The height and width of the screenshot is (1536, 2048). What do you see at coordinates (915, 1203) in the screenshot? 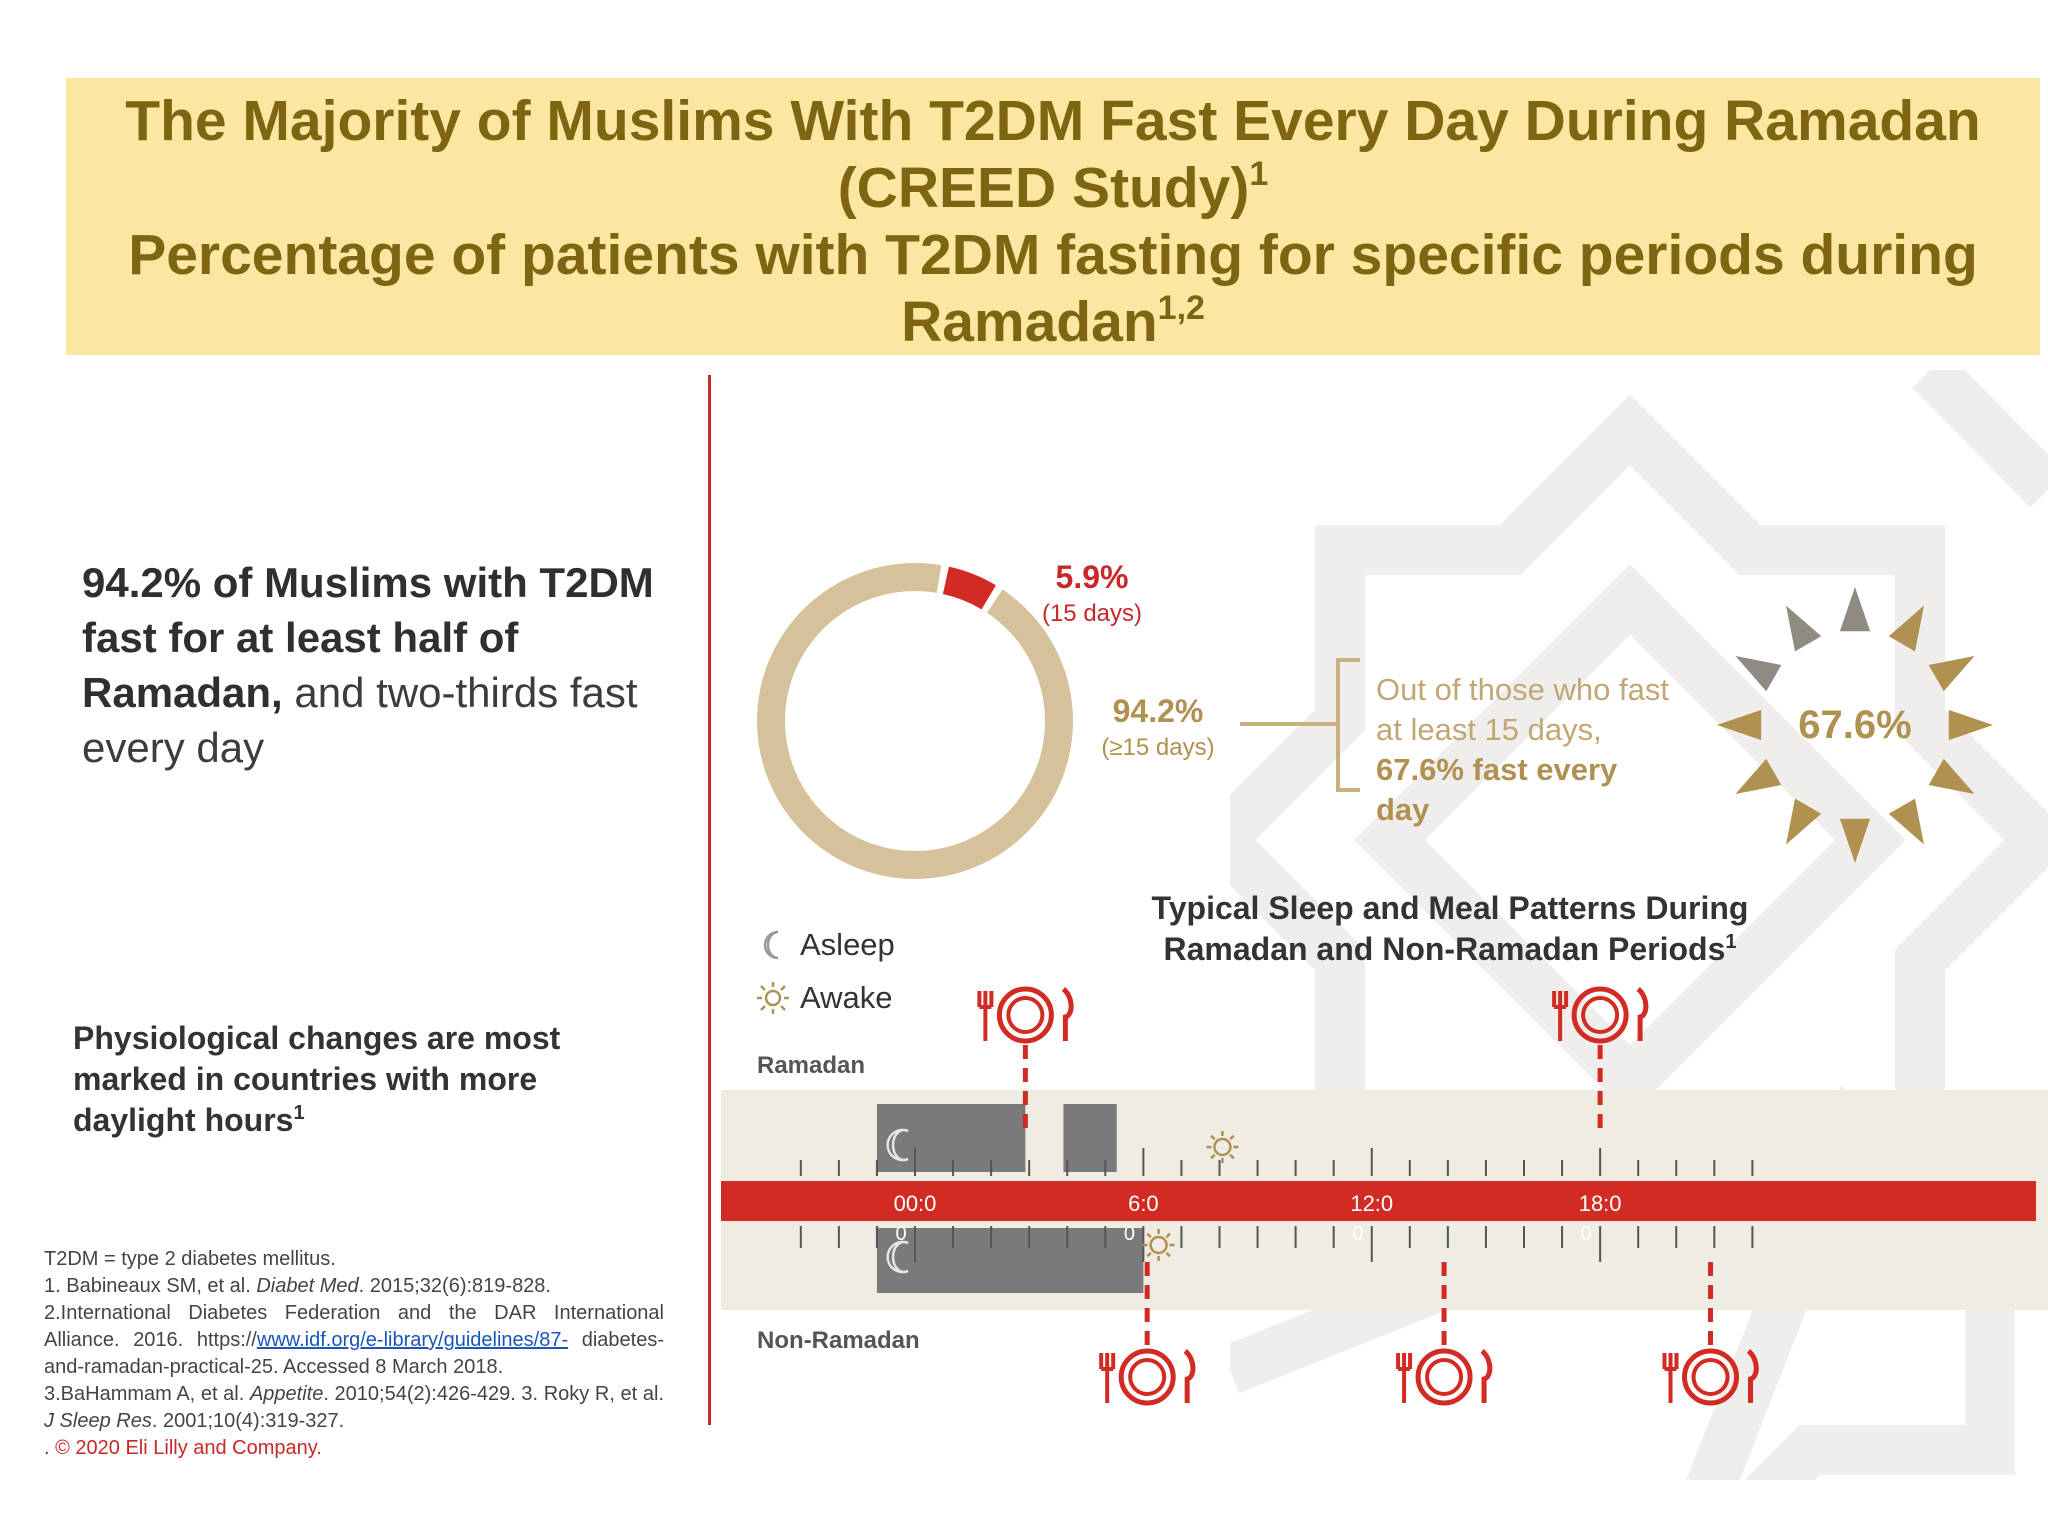
I see `axis-tick-label: 00:0` at bounding box center [915, 1203].